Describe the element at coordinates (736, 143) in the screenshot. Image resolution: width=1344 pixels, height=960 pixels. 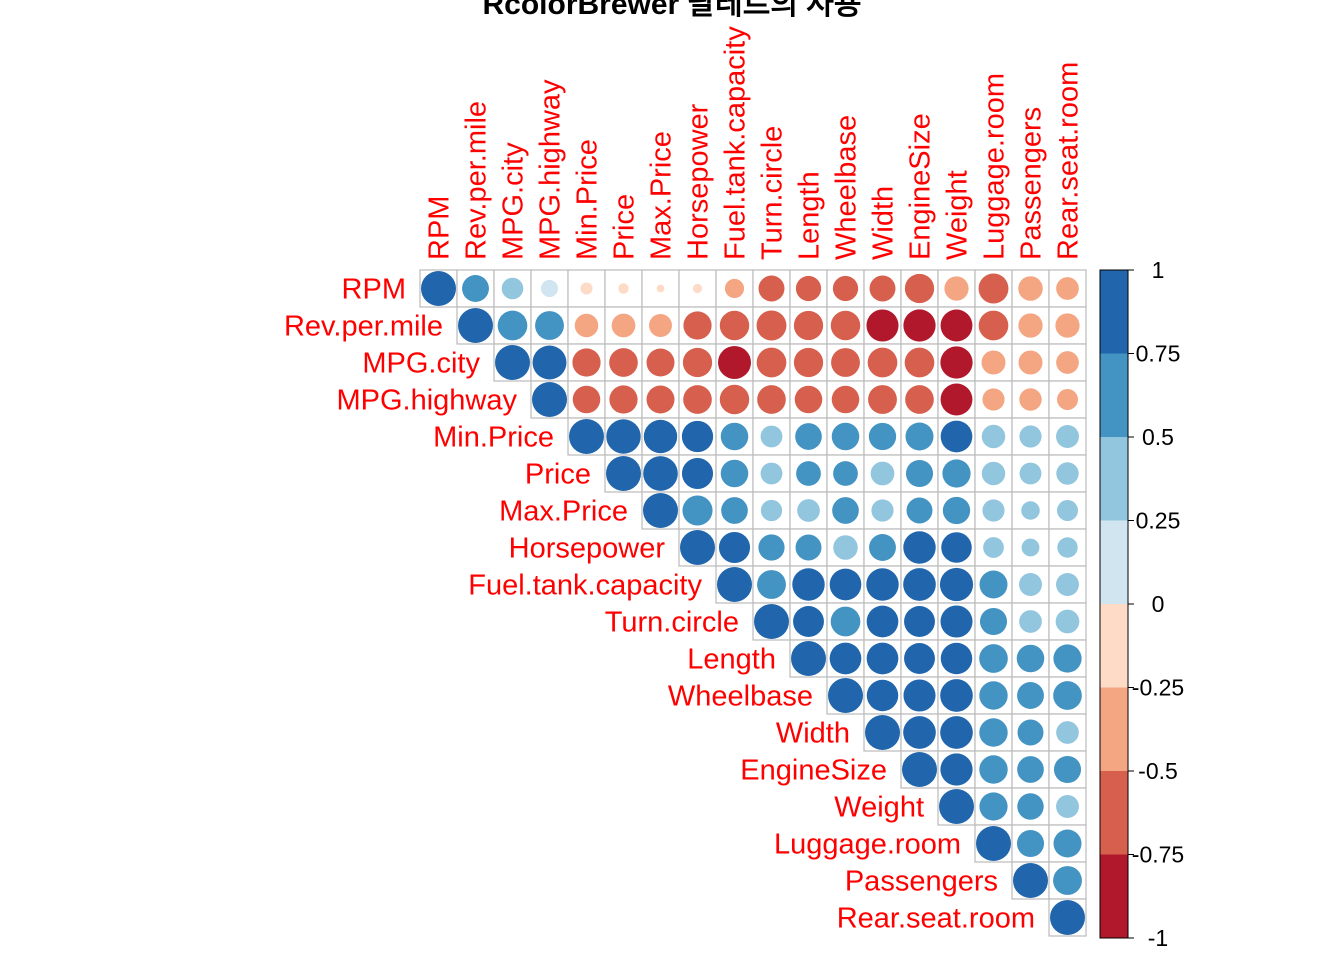
I see `column-label: Fuel.tank.capacity` at that location.